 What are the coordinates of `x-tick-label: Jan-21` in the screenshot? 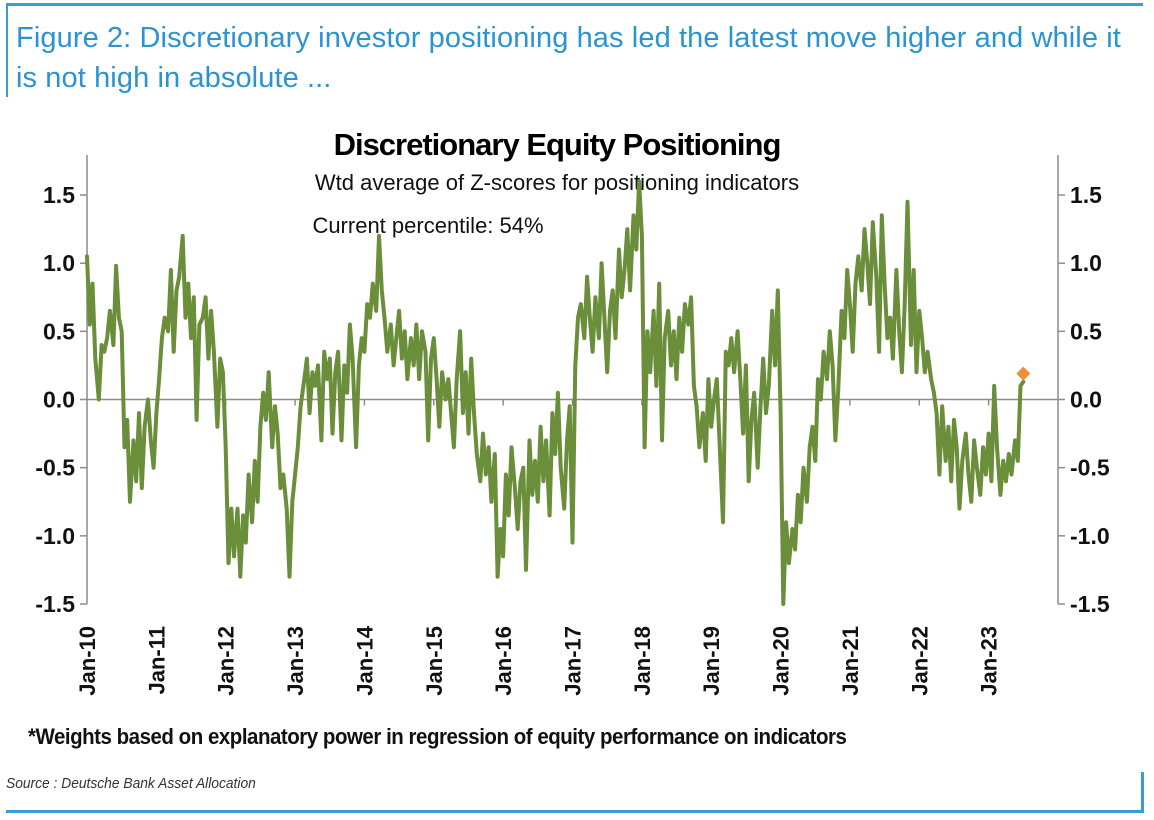 It's located at (850, 661).